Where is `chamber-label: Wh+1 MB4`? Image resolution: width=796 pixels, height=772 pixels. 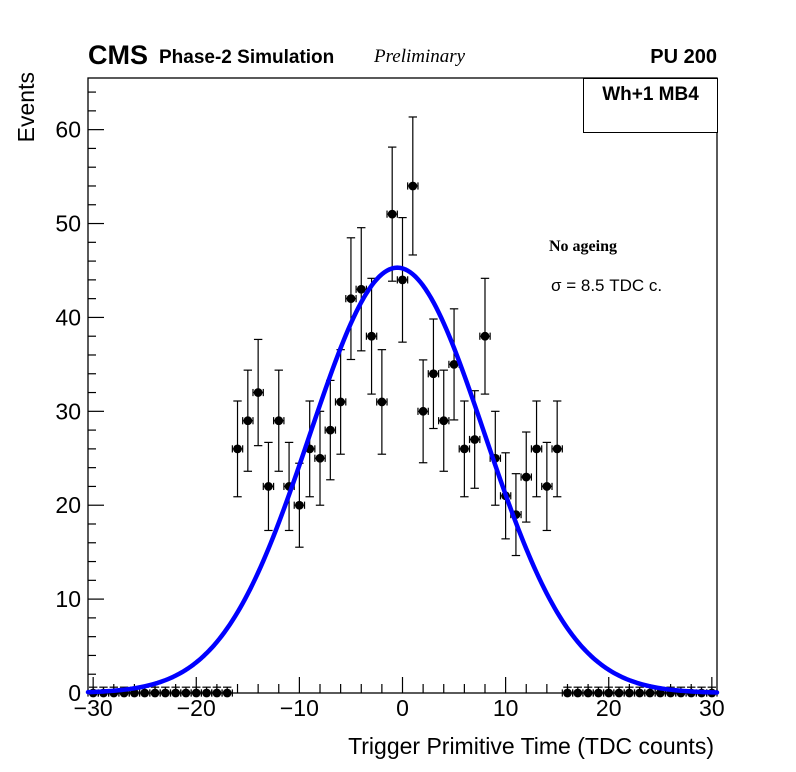 chamber-label: Wh+1 MB4 is located at coordinates (650, 94).